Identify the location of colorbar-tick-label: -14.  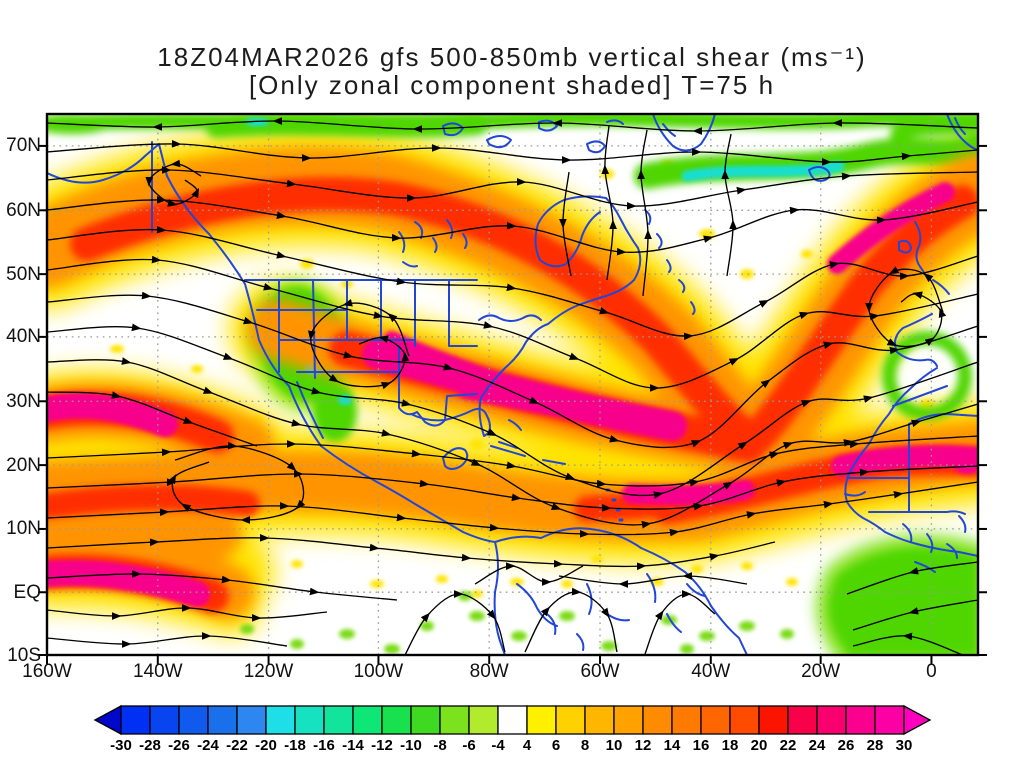
(353, 745).